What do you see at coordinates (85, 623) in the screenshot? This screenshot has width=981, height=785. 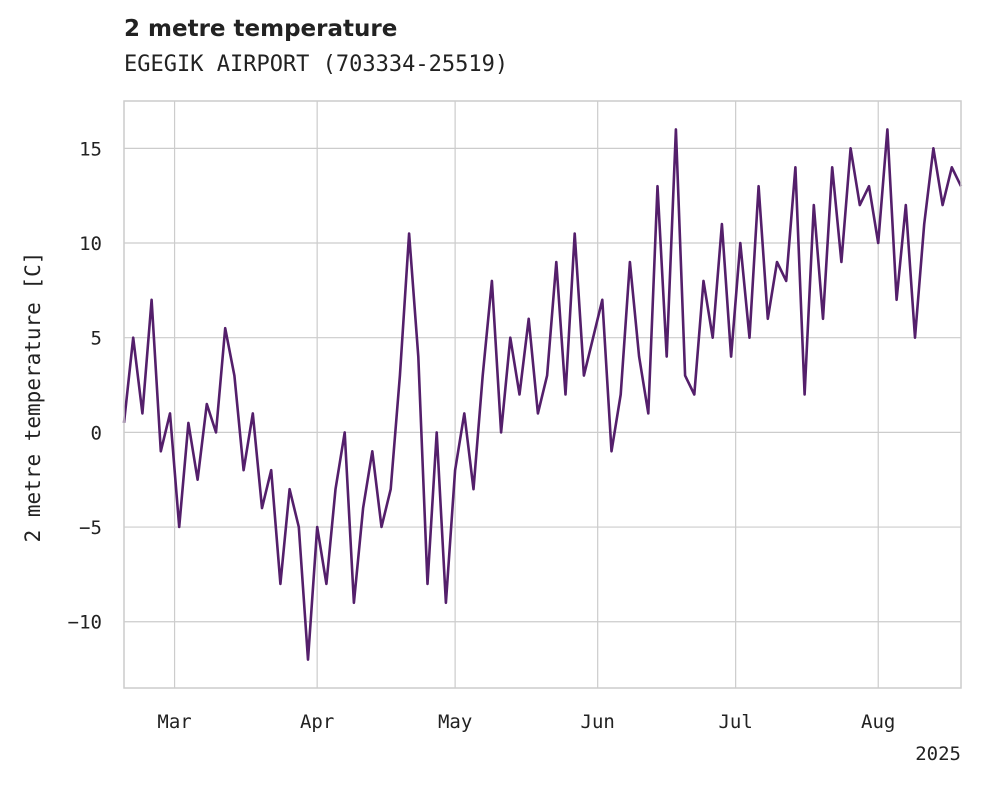 I see `y-tick-label: −10` at bounding box center [85, 623].